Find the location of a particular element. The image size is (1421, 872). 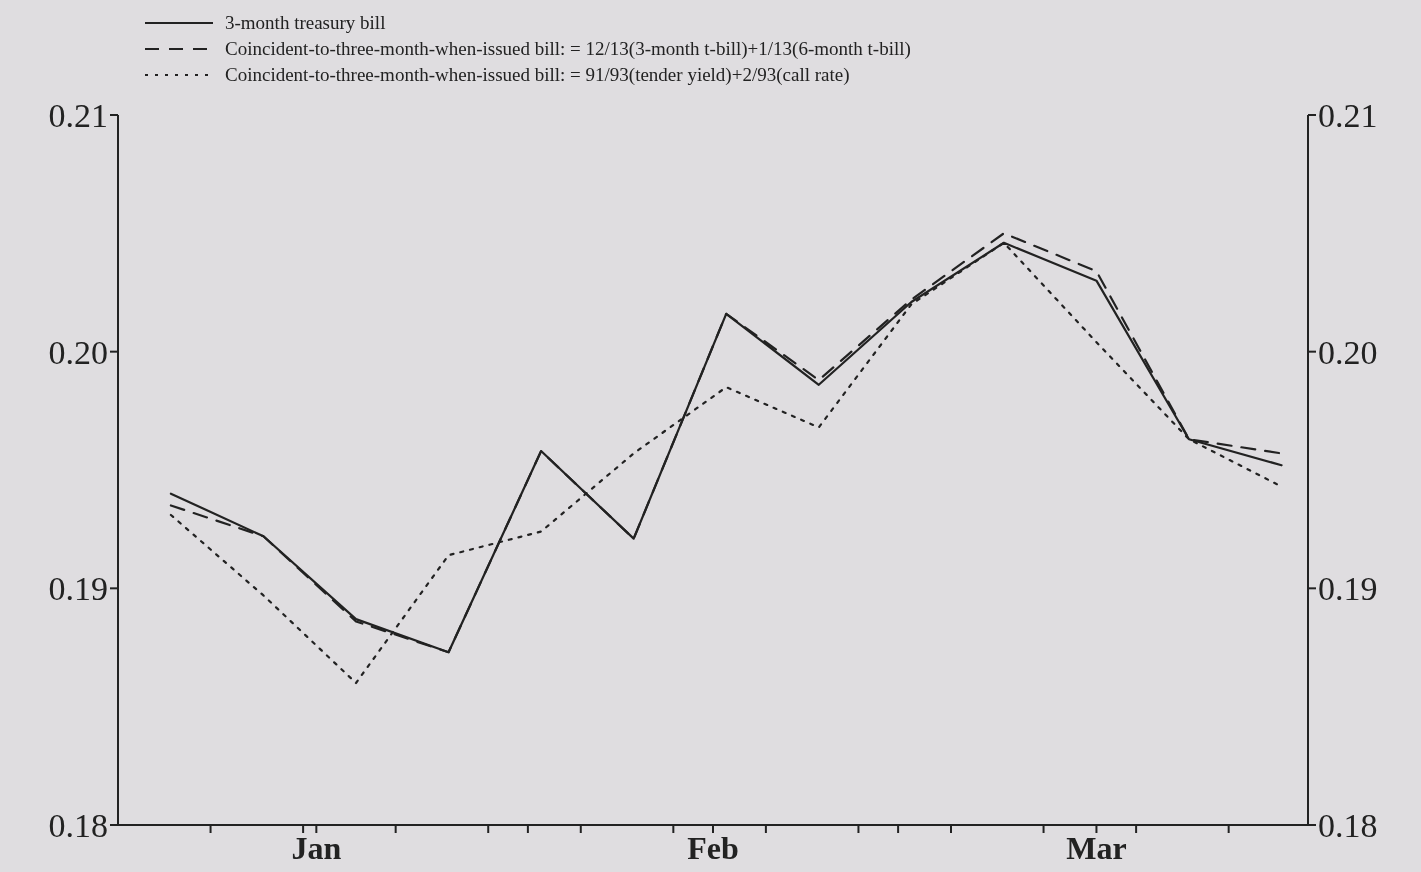

x-tick-label: Jan is located at coordinates (316, 848).